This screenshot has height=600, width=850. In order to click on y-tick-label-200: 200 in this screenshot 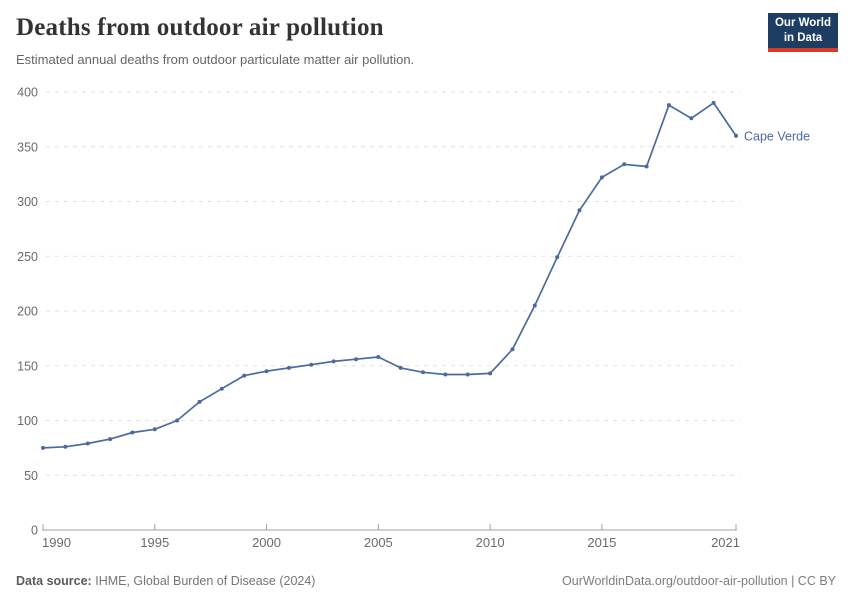, I will do `click(27, 312)`.